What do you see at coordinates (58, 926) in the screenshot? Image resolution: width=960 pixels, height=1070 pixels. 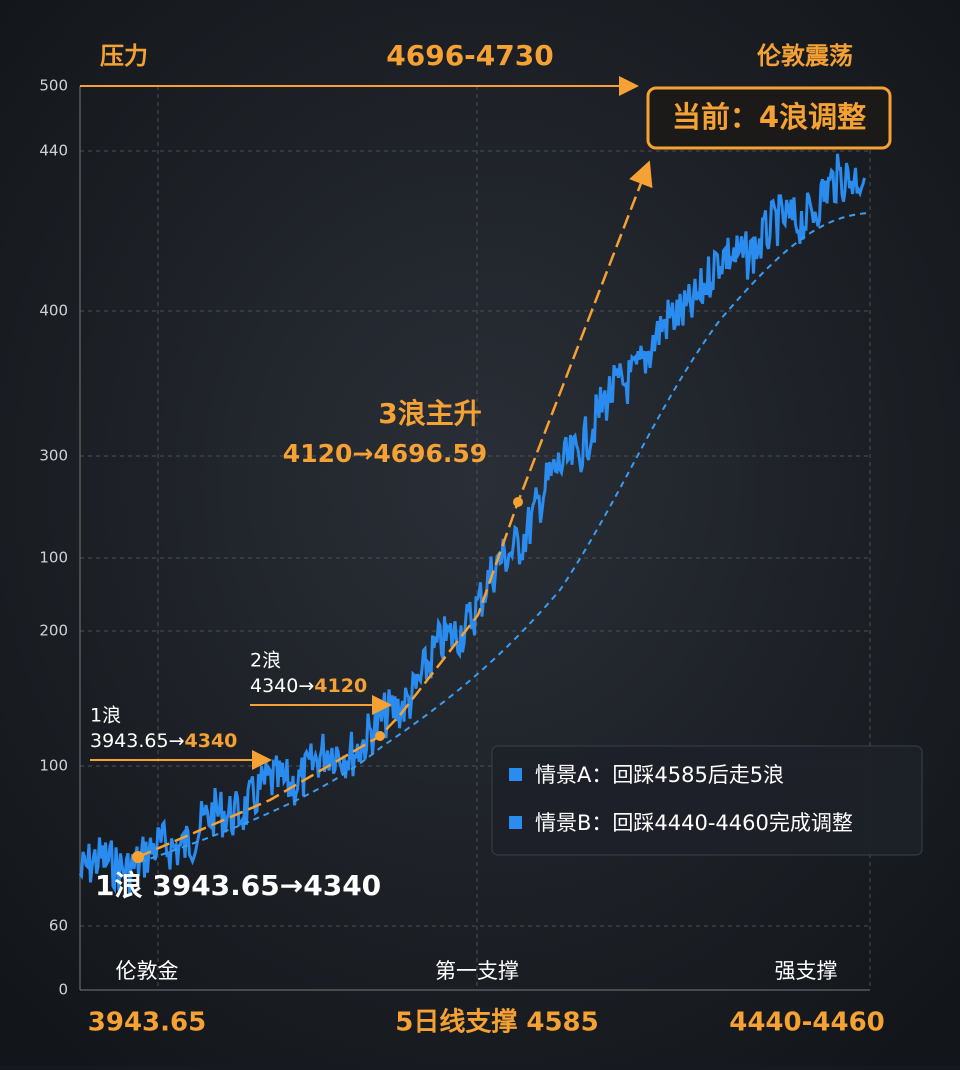 I see `y-label: 60` at bounding box center [58, 926].